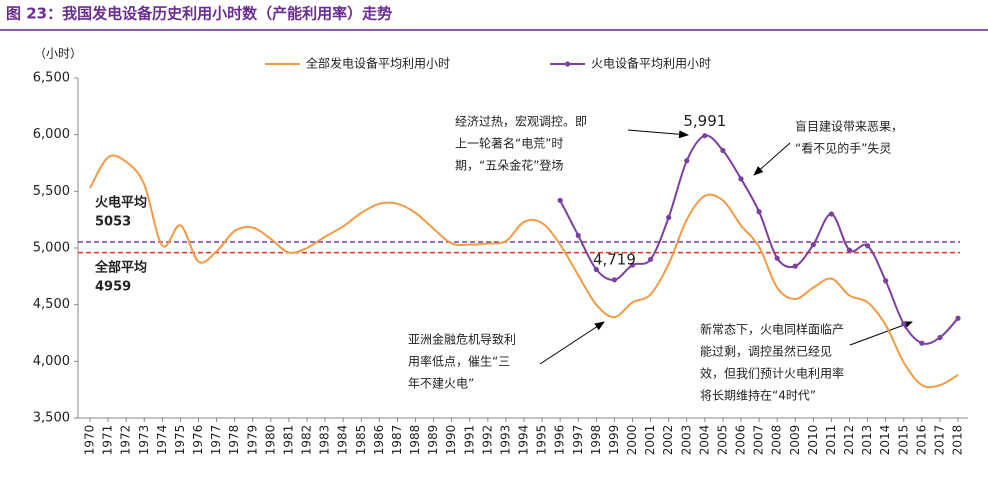  What do you see at coordinates (521, 121) in the screenshot?
I see `annotation: 经济过热，宏观调控。即` at bounding box center [521, 121].